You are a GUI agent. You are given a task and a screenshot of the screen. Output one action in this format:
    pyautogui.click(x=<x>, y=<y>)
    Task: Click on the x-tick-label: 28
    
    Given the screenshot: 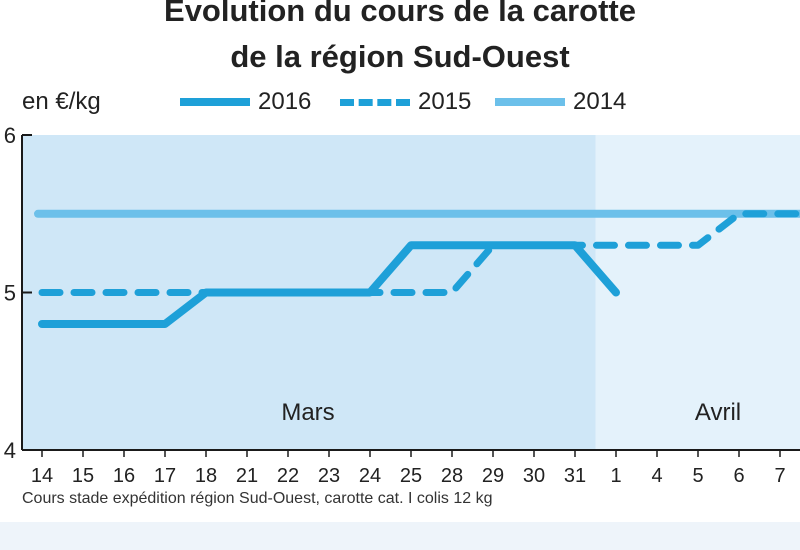 What is the action you would take?
    pyautogui.click(x=452, y=476)
    